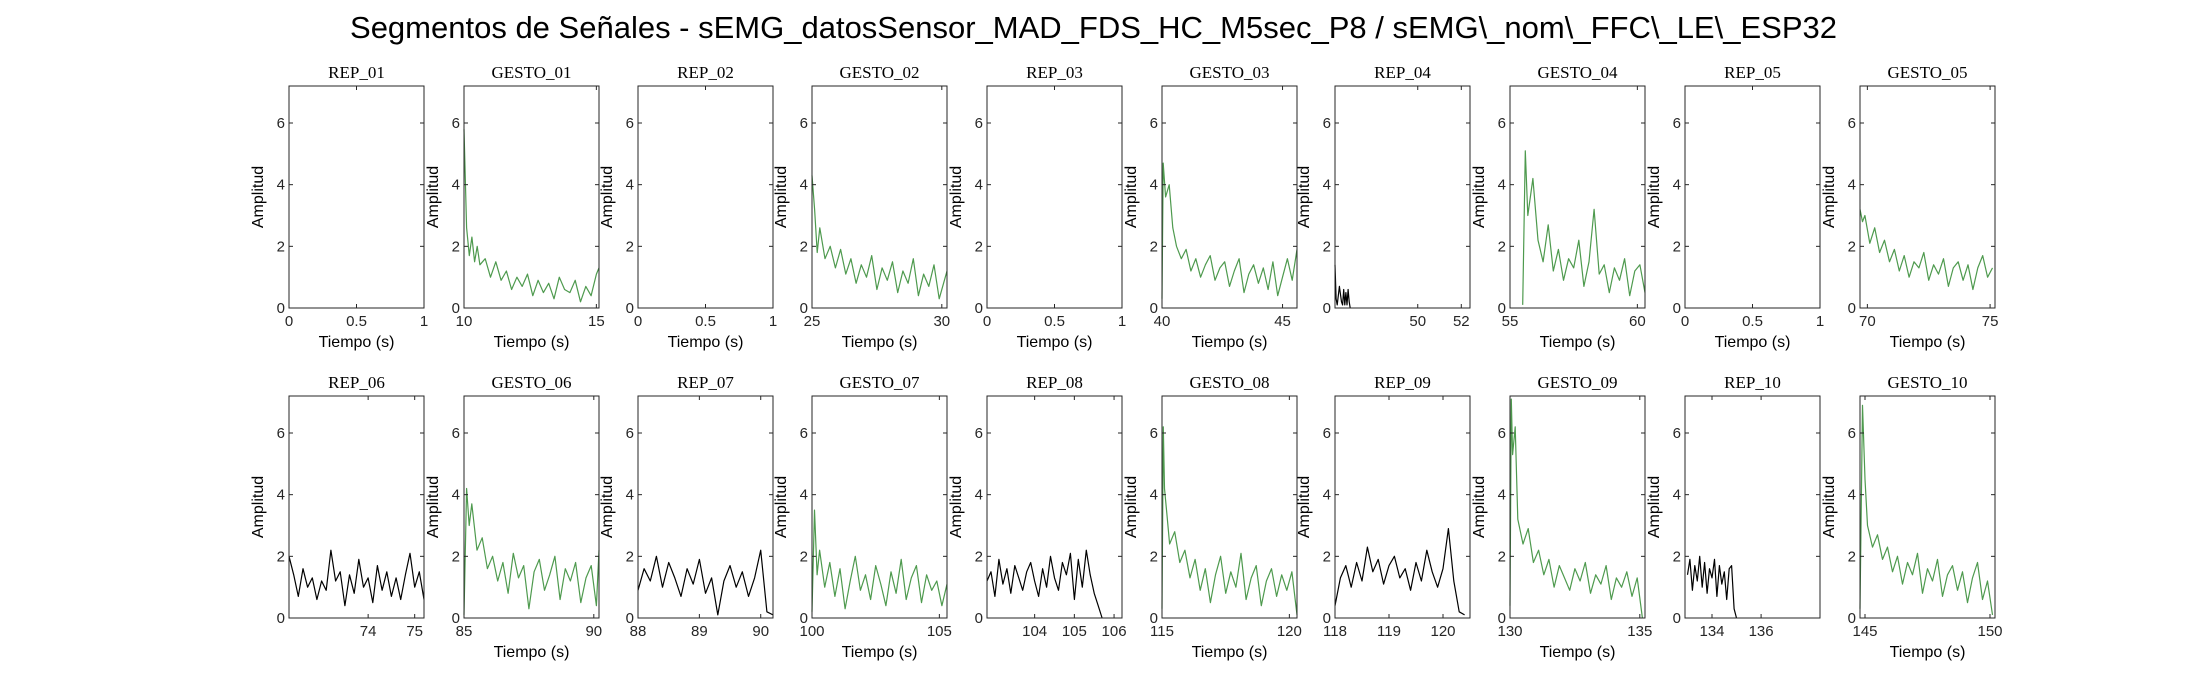 This screenshot has width=2187, height=688. Describe the element at coordinates (1578, 72) in the screenshot. I see `subplot-title: GESTO_04` at that location.